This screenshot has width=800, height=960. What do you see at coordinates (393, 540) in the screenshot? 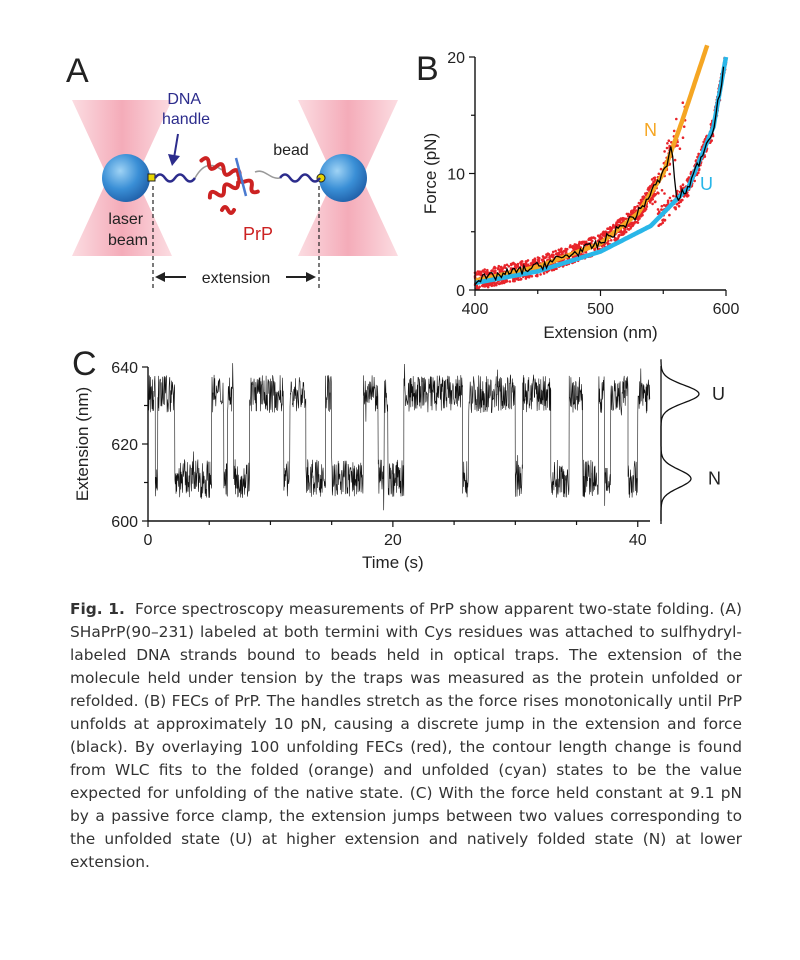
I see `panel-c-x-tick-label: 20` at bounding box center [393, 540].